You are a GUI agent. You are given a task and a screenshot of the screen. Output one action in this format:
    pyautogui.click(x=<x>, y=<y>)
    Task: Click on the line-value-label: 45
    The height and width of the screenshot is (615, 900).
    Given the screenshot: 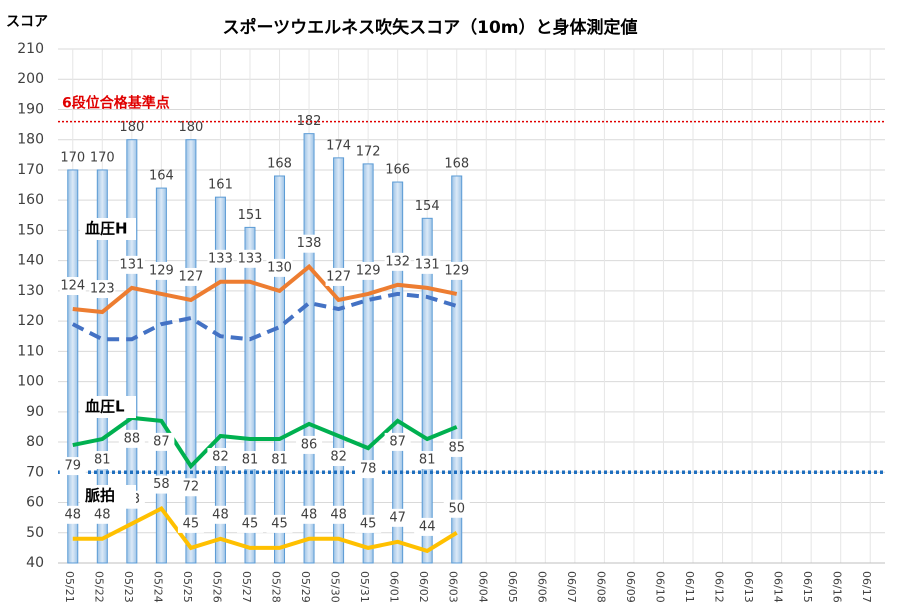 What is the action you would take?
    pyautogui.click(x=279, y=523)
    